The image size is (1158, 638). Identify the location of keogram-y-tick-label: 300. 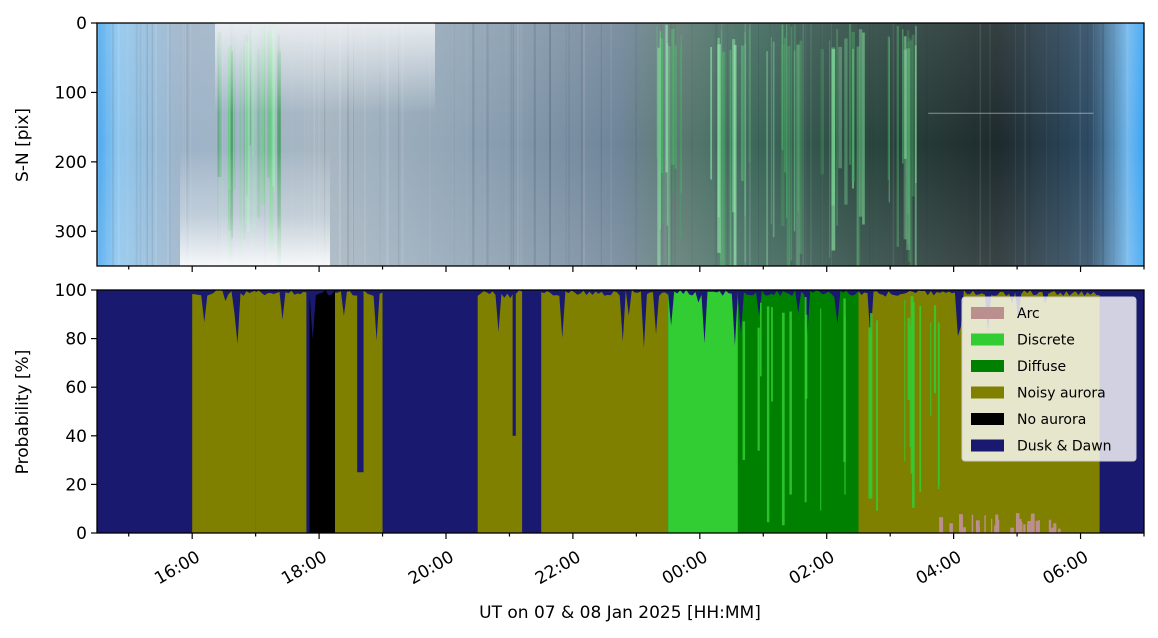
(71, 232).